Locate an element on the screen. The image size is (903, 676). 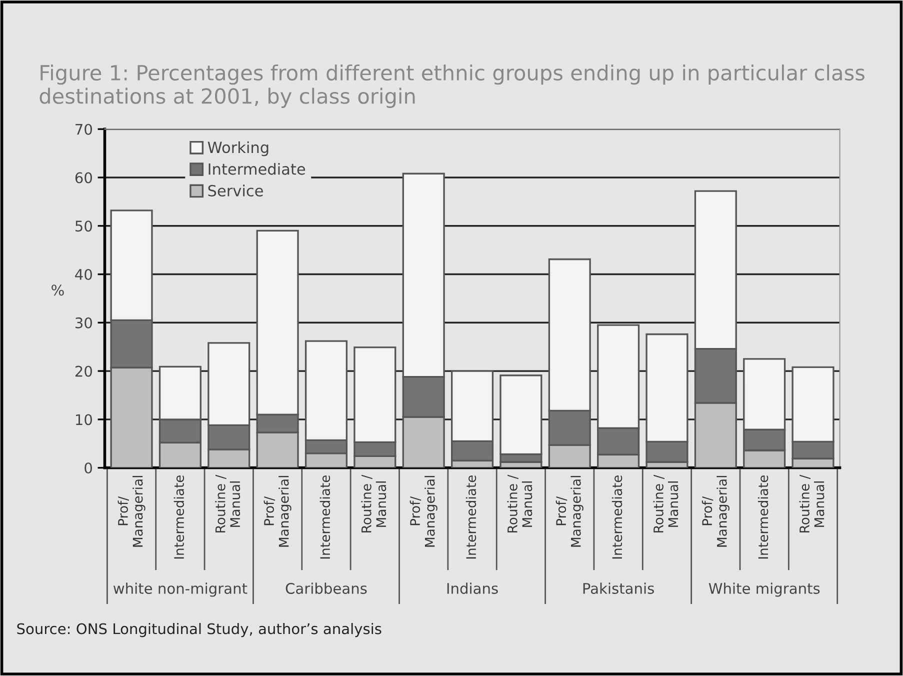
text: white non-migrant is located at coordinates (181, 589).